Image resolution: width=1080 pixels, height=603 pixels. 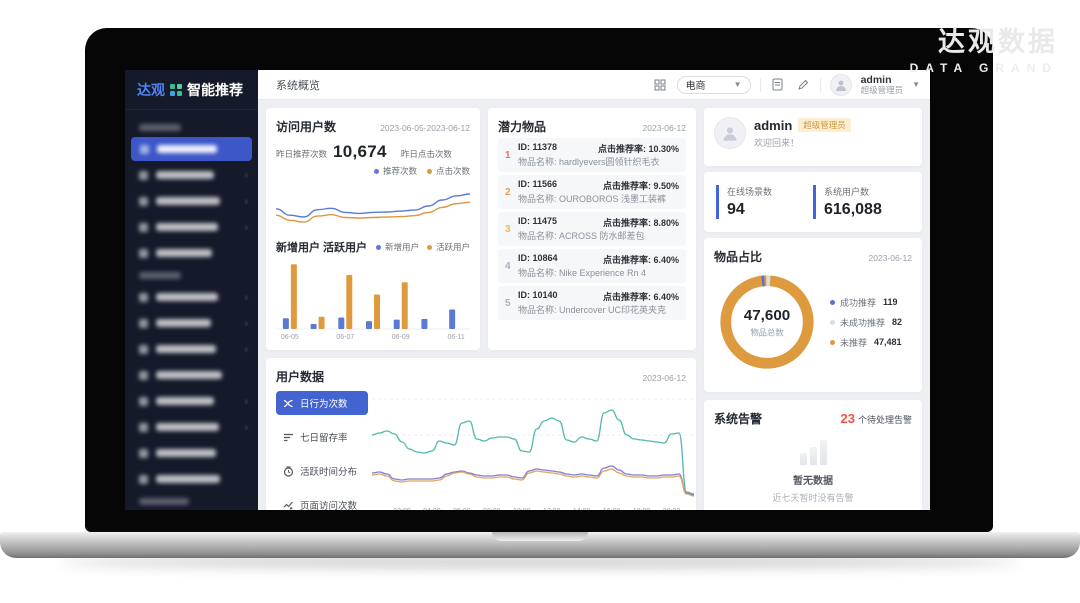 I want to click on profile-avatar, so click(x=730, y=133).